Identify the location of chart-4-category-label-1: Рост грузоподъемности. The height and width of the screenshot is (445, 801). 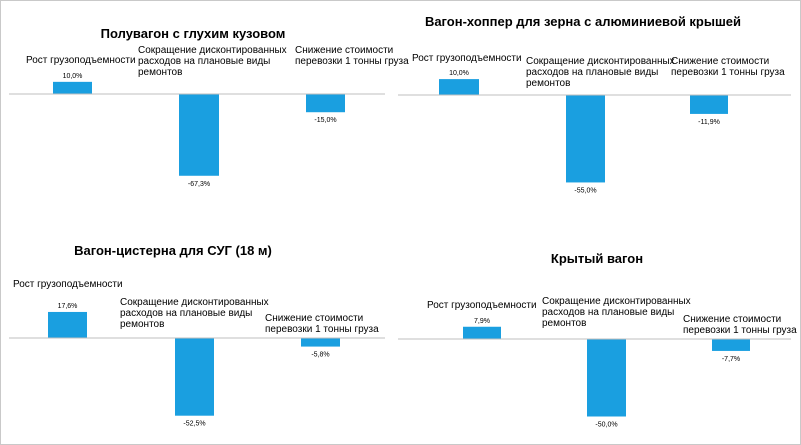
(482, 305).